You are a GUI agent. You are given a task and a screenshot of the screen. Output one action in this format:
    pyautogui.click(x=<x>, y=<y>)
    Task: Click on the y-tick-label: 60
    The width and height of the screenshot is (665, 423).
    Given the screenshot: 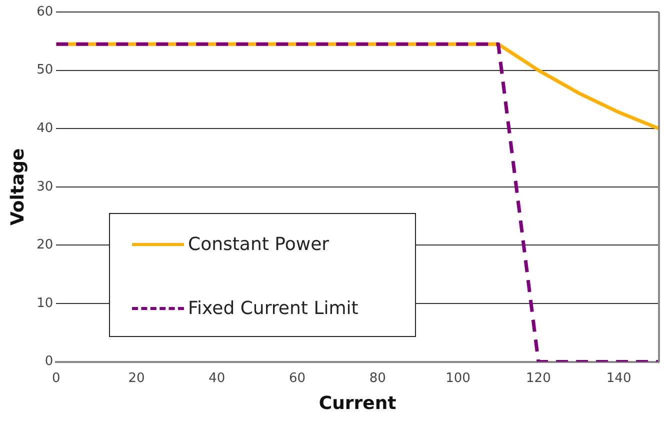 What is the action you would take?
    pyautogui.click(x=45, y=12)
    